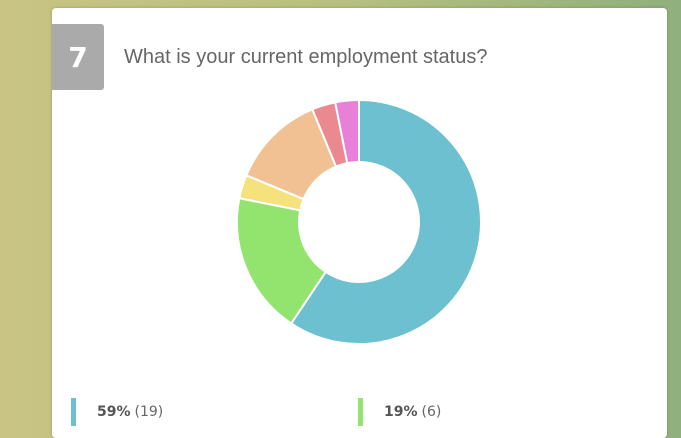 This screenshot has width=681, height=438. What do you see at coordinates (431, 412) in the screenshot?
I see `legend-count: (6)` at bounding box center [431, 412].